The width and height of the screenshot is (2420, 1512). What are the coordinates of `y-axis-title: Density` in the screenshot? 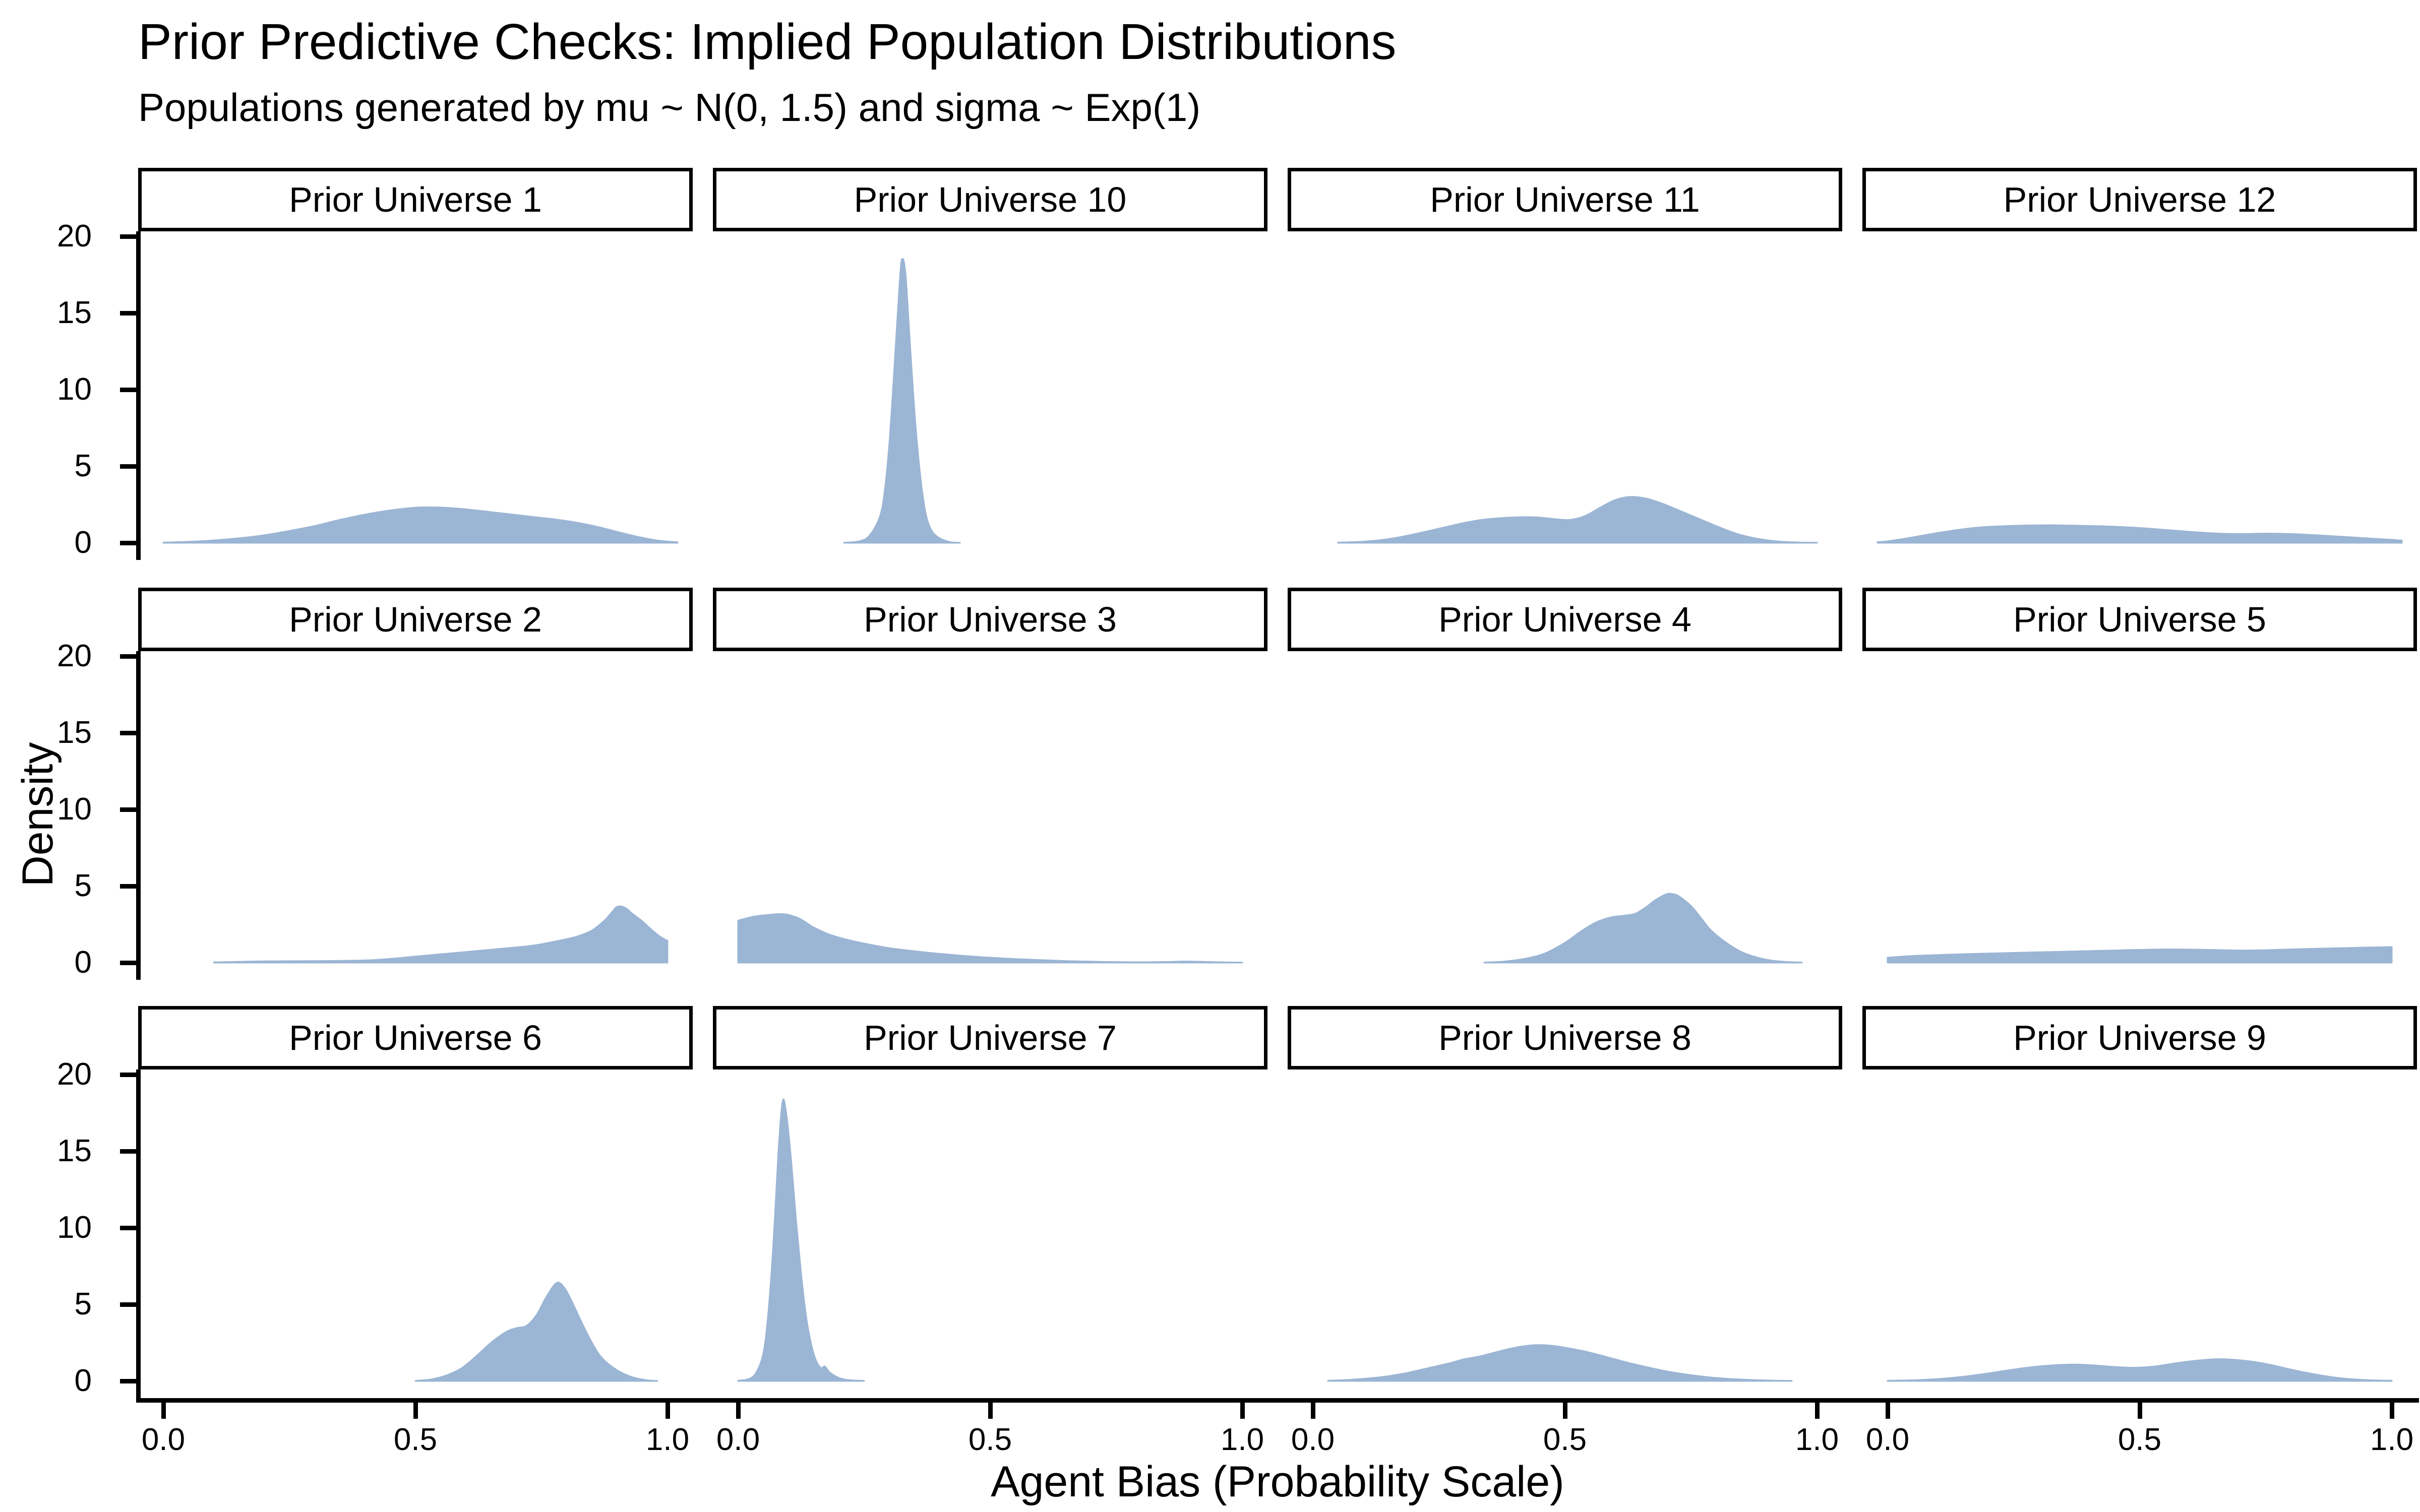 It's located at (38, 814).